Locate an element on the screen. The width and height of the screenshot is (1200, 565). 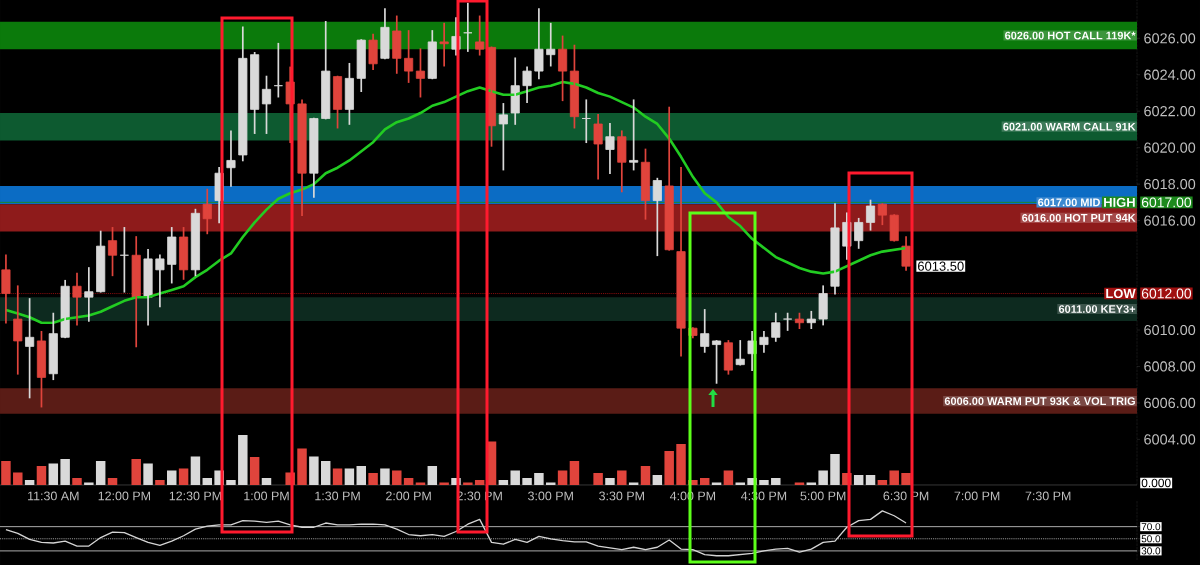
annotation: 6013.50 is located at coordinates (941, 266).